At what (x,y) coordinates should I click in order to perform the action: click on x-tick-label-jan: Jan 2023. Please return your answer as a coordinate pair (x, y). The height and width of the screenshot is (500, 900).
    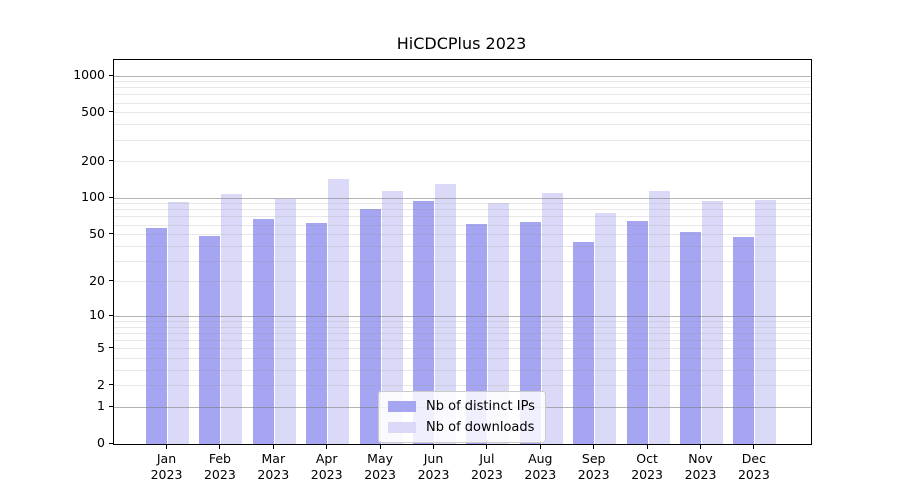
    Looking at the image, I should click on (166, 466).